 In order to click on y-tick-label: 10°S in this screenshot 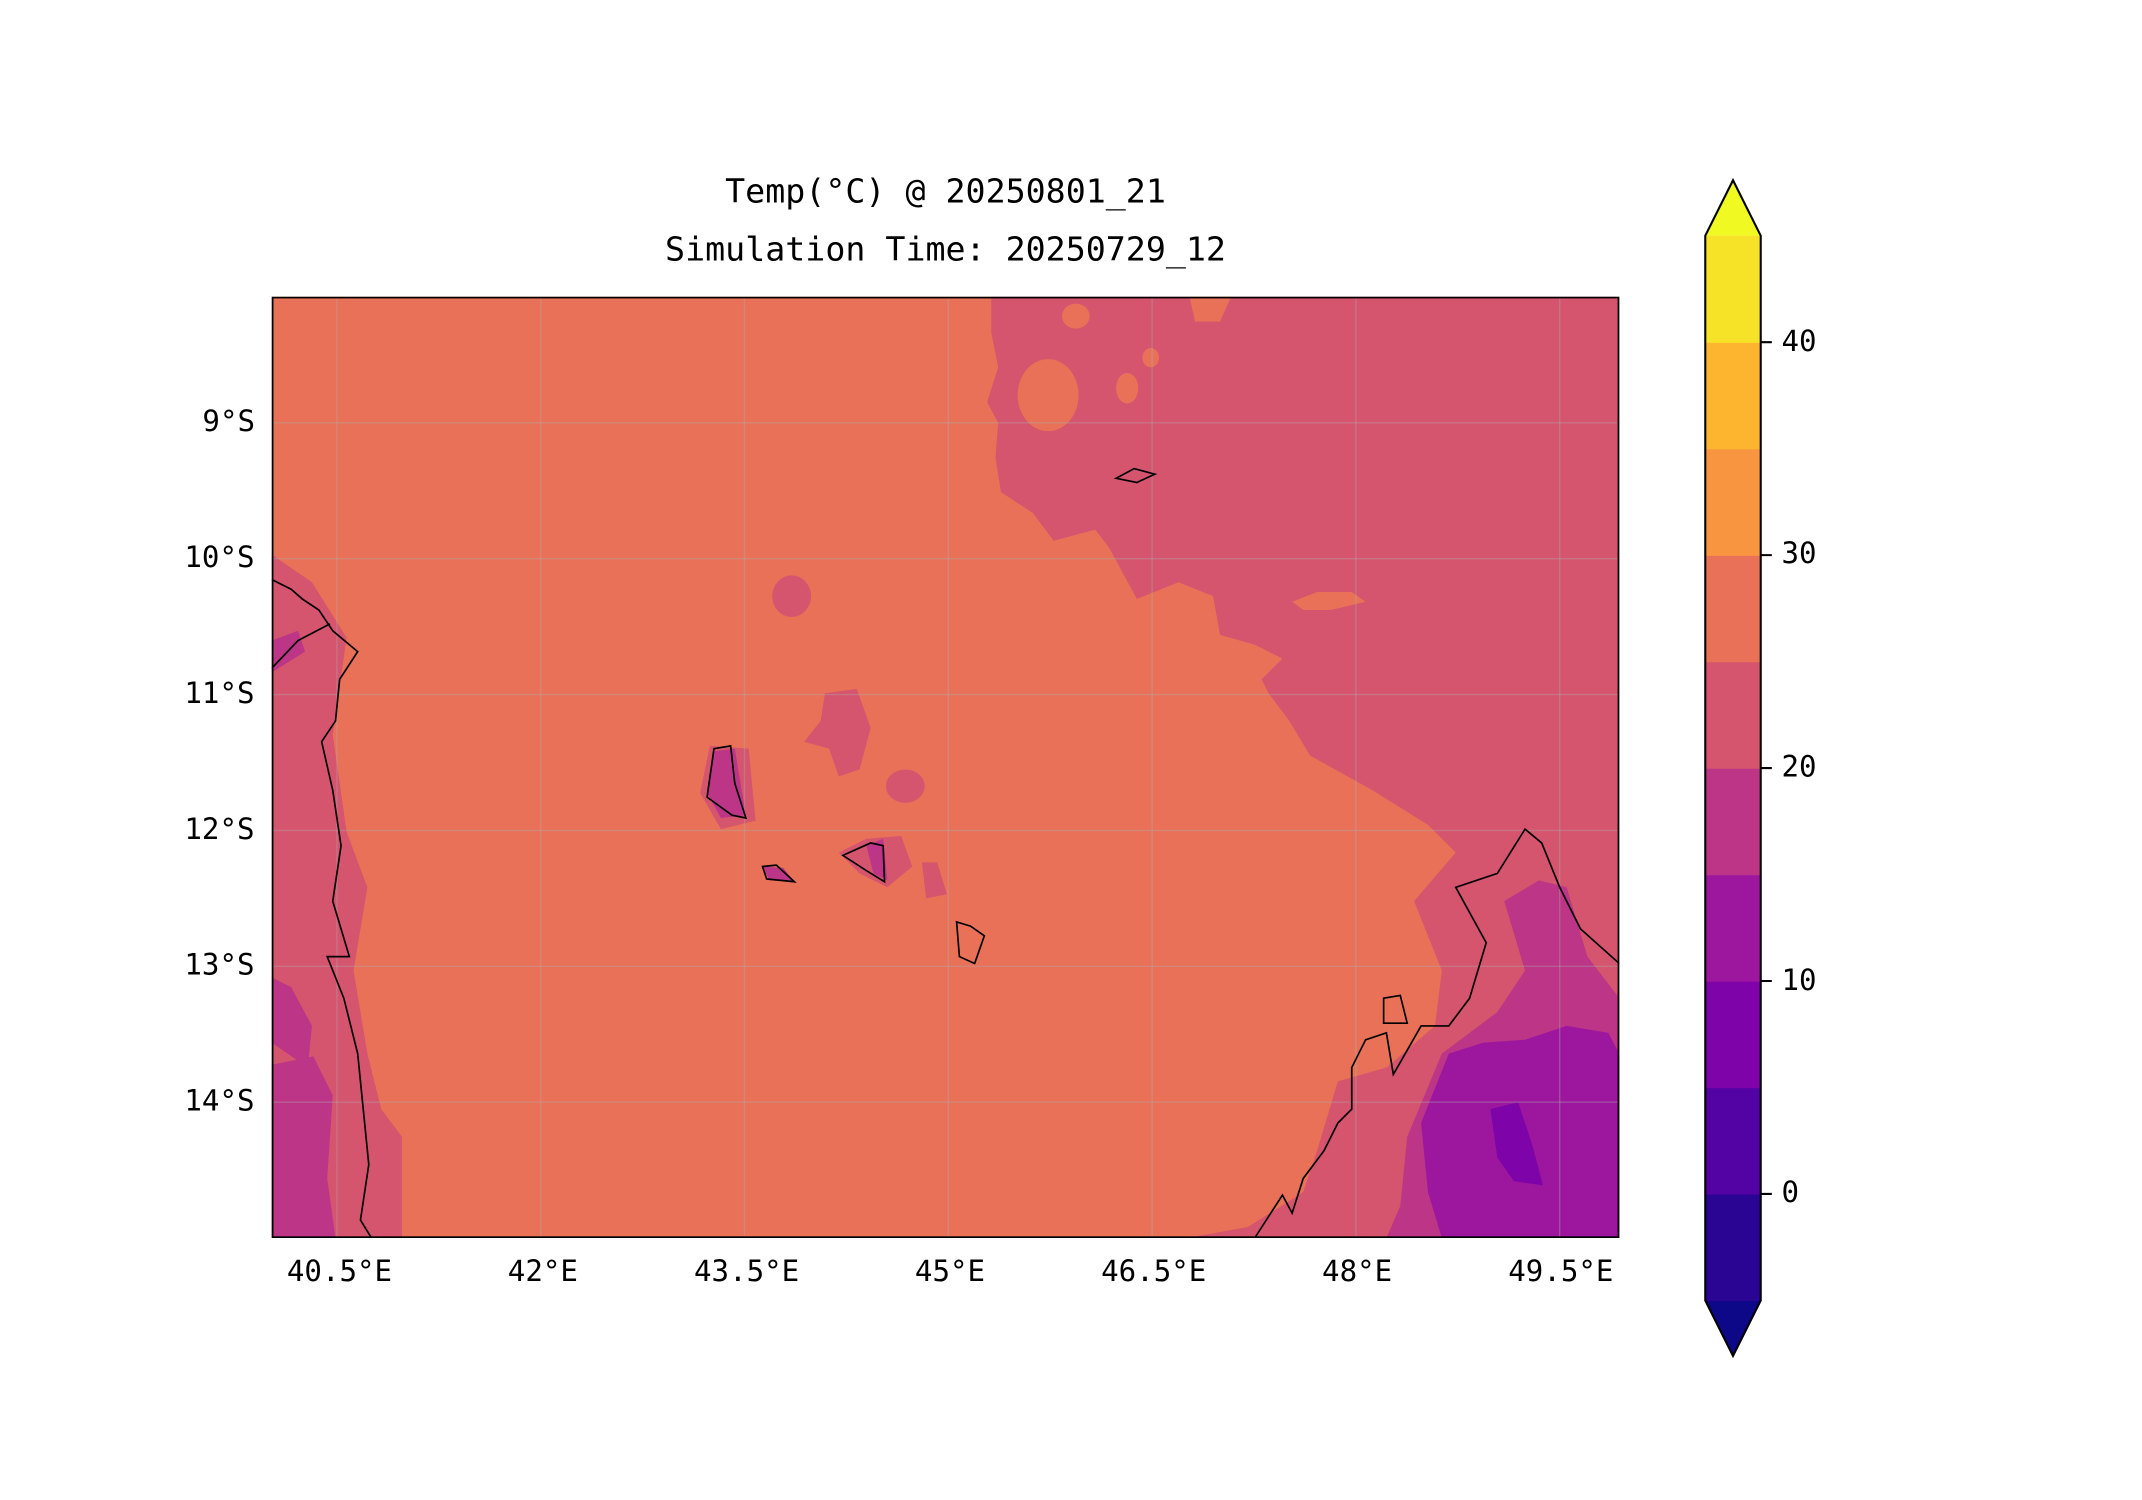, I will do `click(219, 557)`.